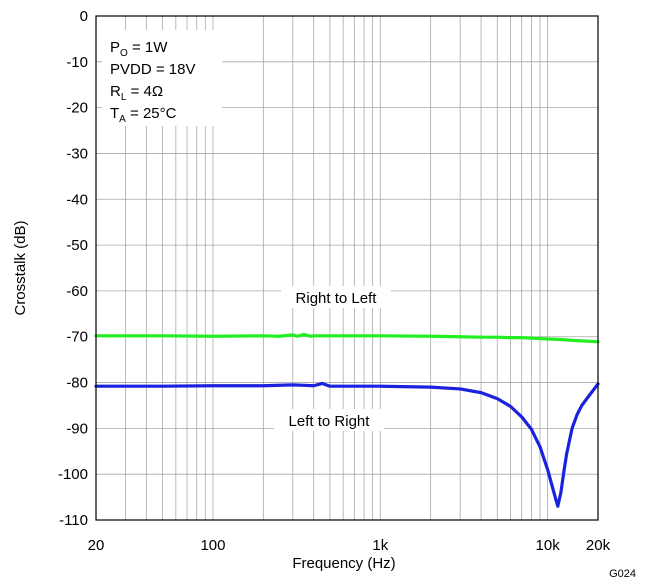  What do you see at coordinates (96, 545) in the screenshot?
I see `x-tick-label: 20` at bounding box center [96, 545].